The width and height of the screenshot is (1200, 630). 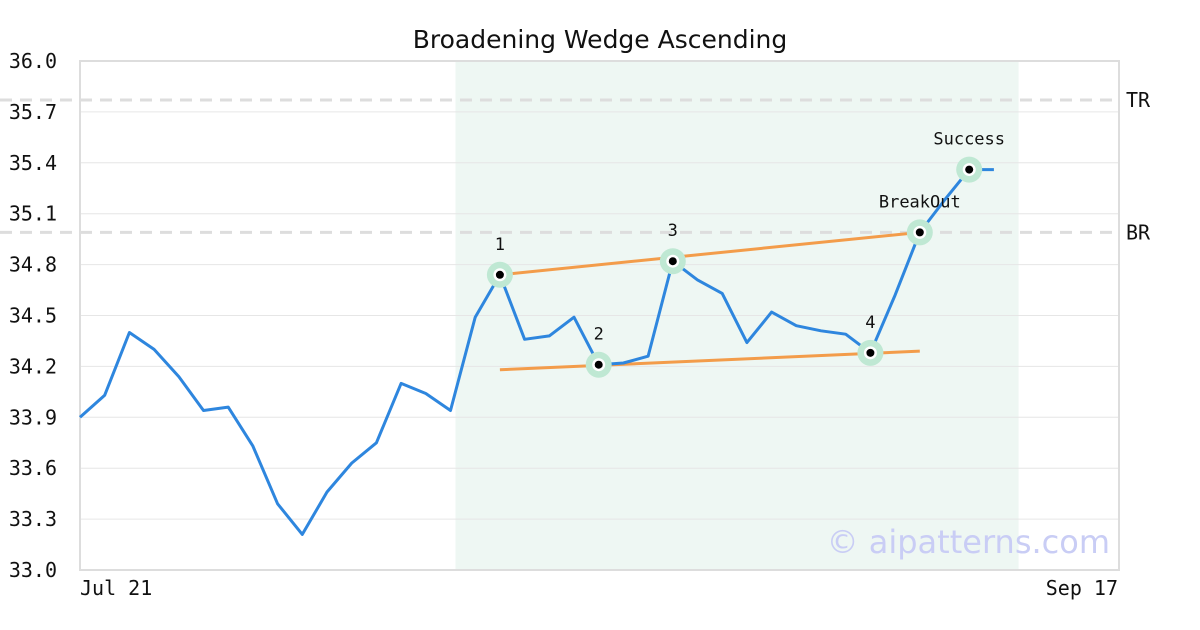 What do you see at coordinates (709, 253) in the screenshot?
I see `upper-trendline` at bounding box center [709, 253].